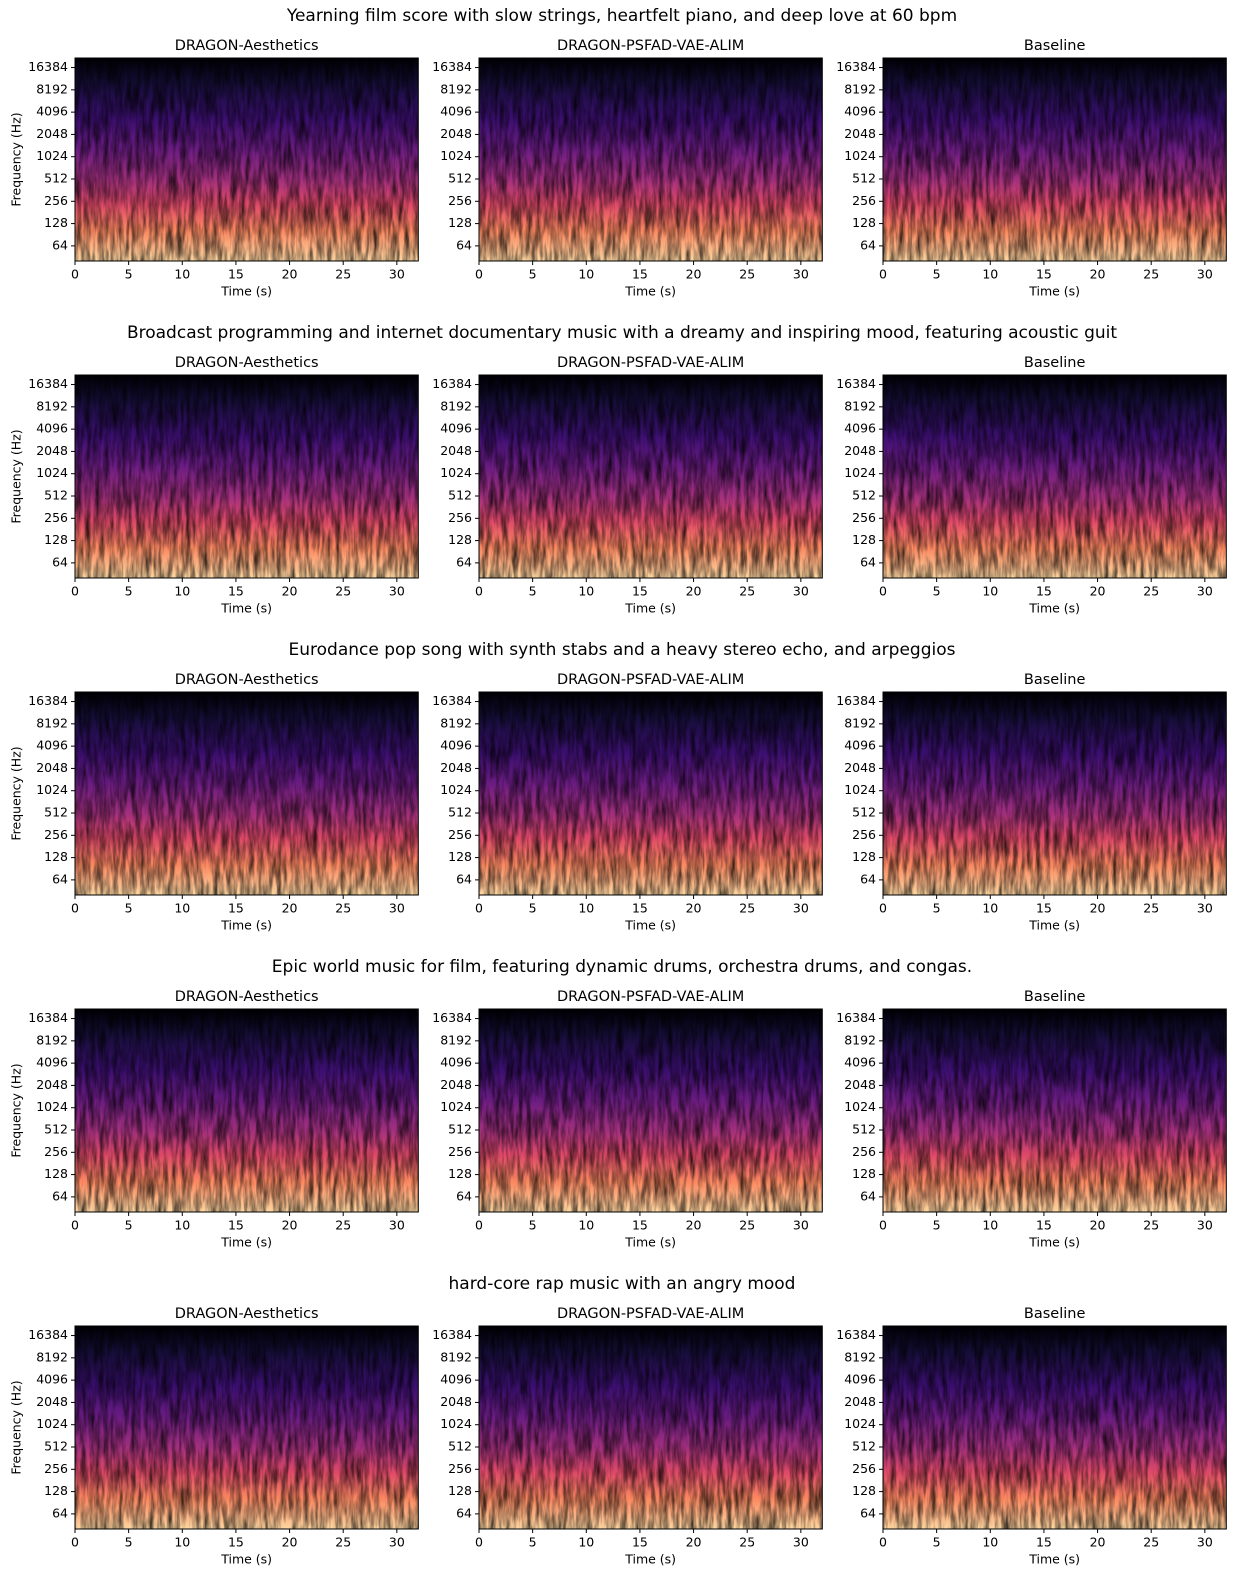 The image size is (1244, 1587). Describe the element at coordinates (1055, 363) in the screenshot. I see `panel-title: Baseline` at that location.